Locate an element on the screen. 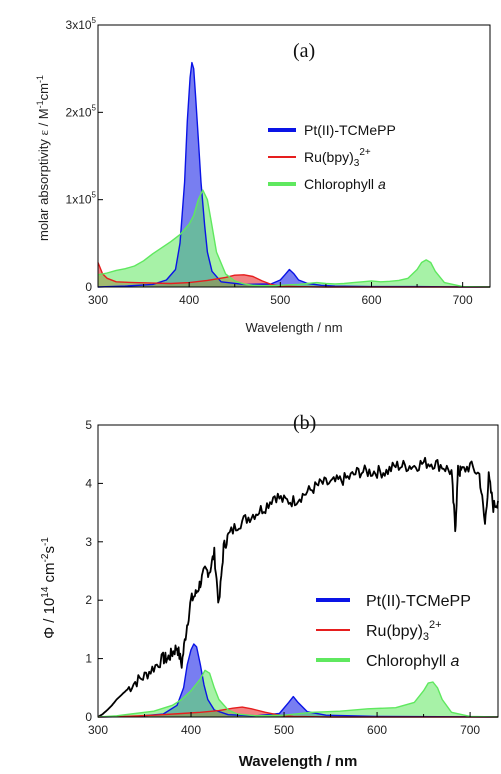  panel-b-x-ticks: 300 400 500 600 700 is located at coordinates (284, 724).